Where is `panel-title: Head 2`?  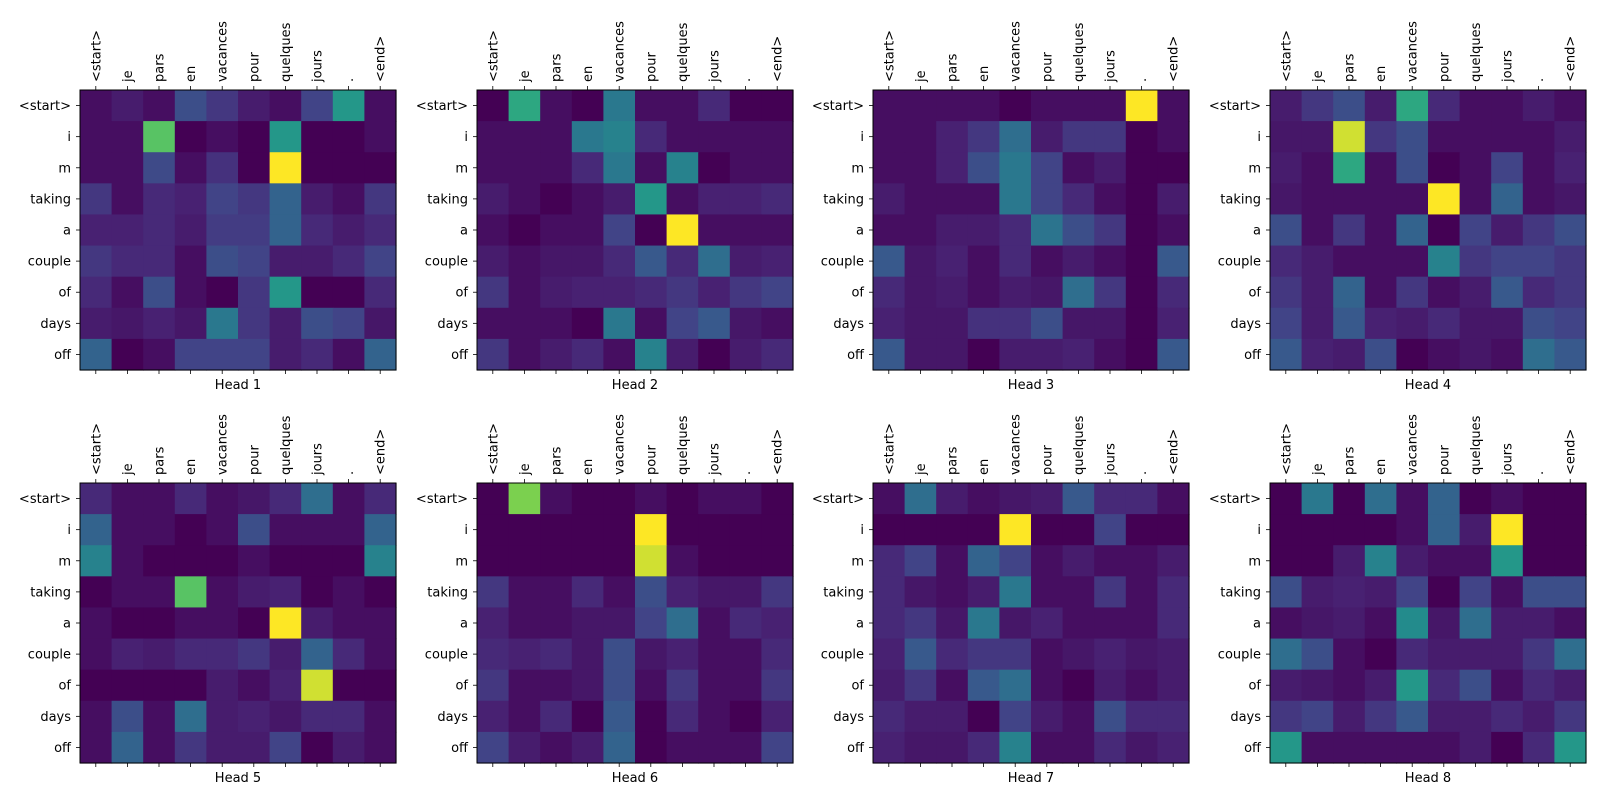 panel-title: Head 2 is located at coordinates (635, 385).